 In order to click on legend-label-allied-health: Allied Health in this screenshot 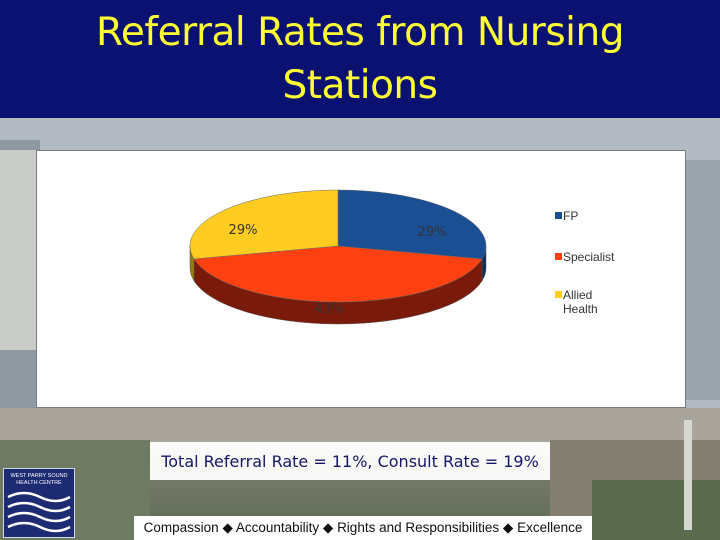, I will do `click(580, 302)`.